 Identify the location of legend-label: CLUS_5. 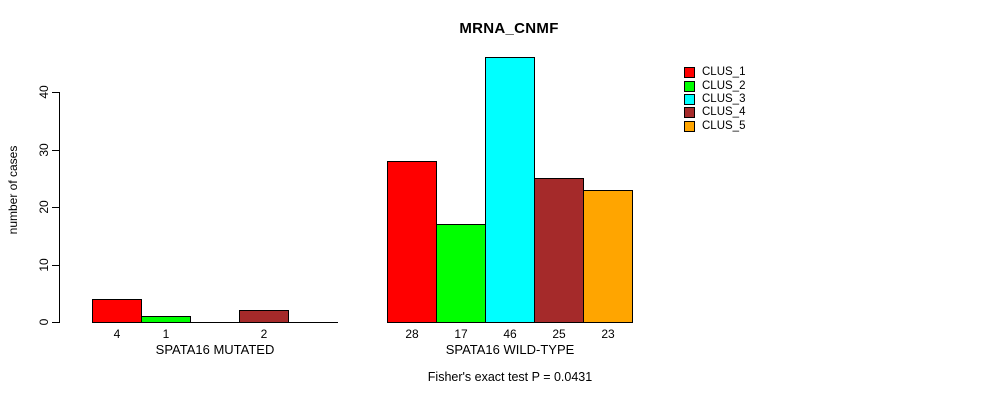
(724, 125).